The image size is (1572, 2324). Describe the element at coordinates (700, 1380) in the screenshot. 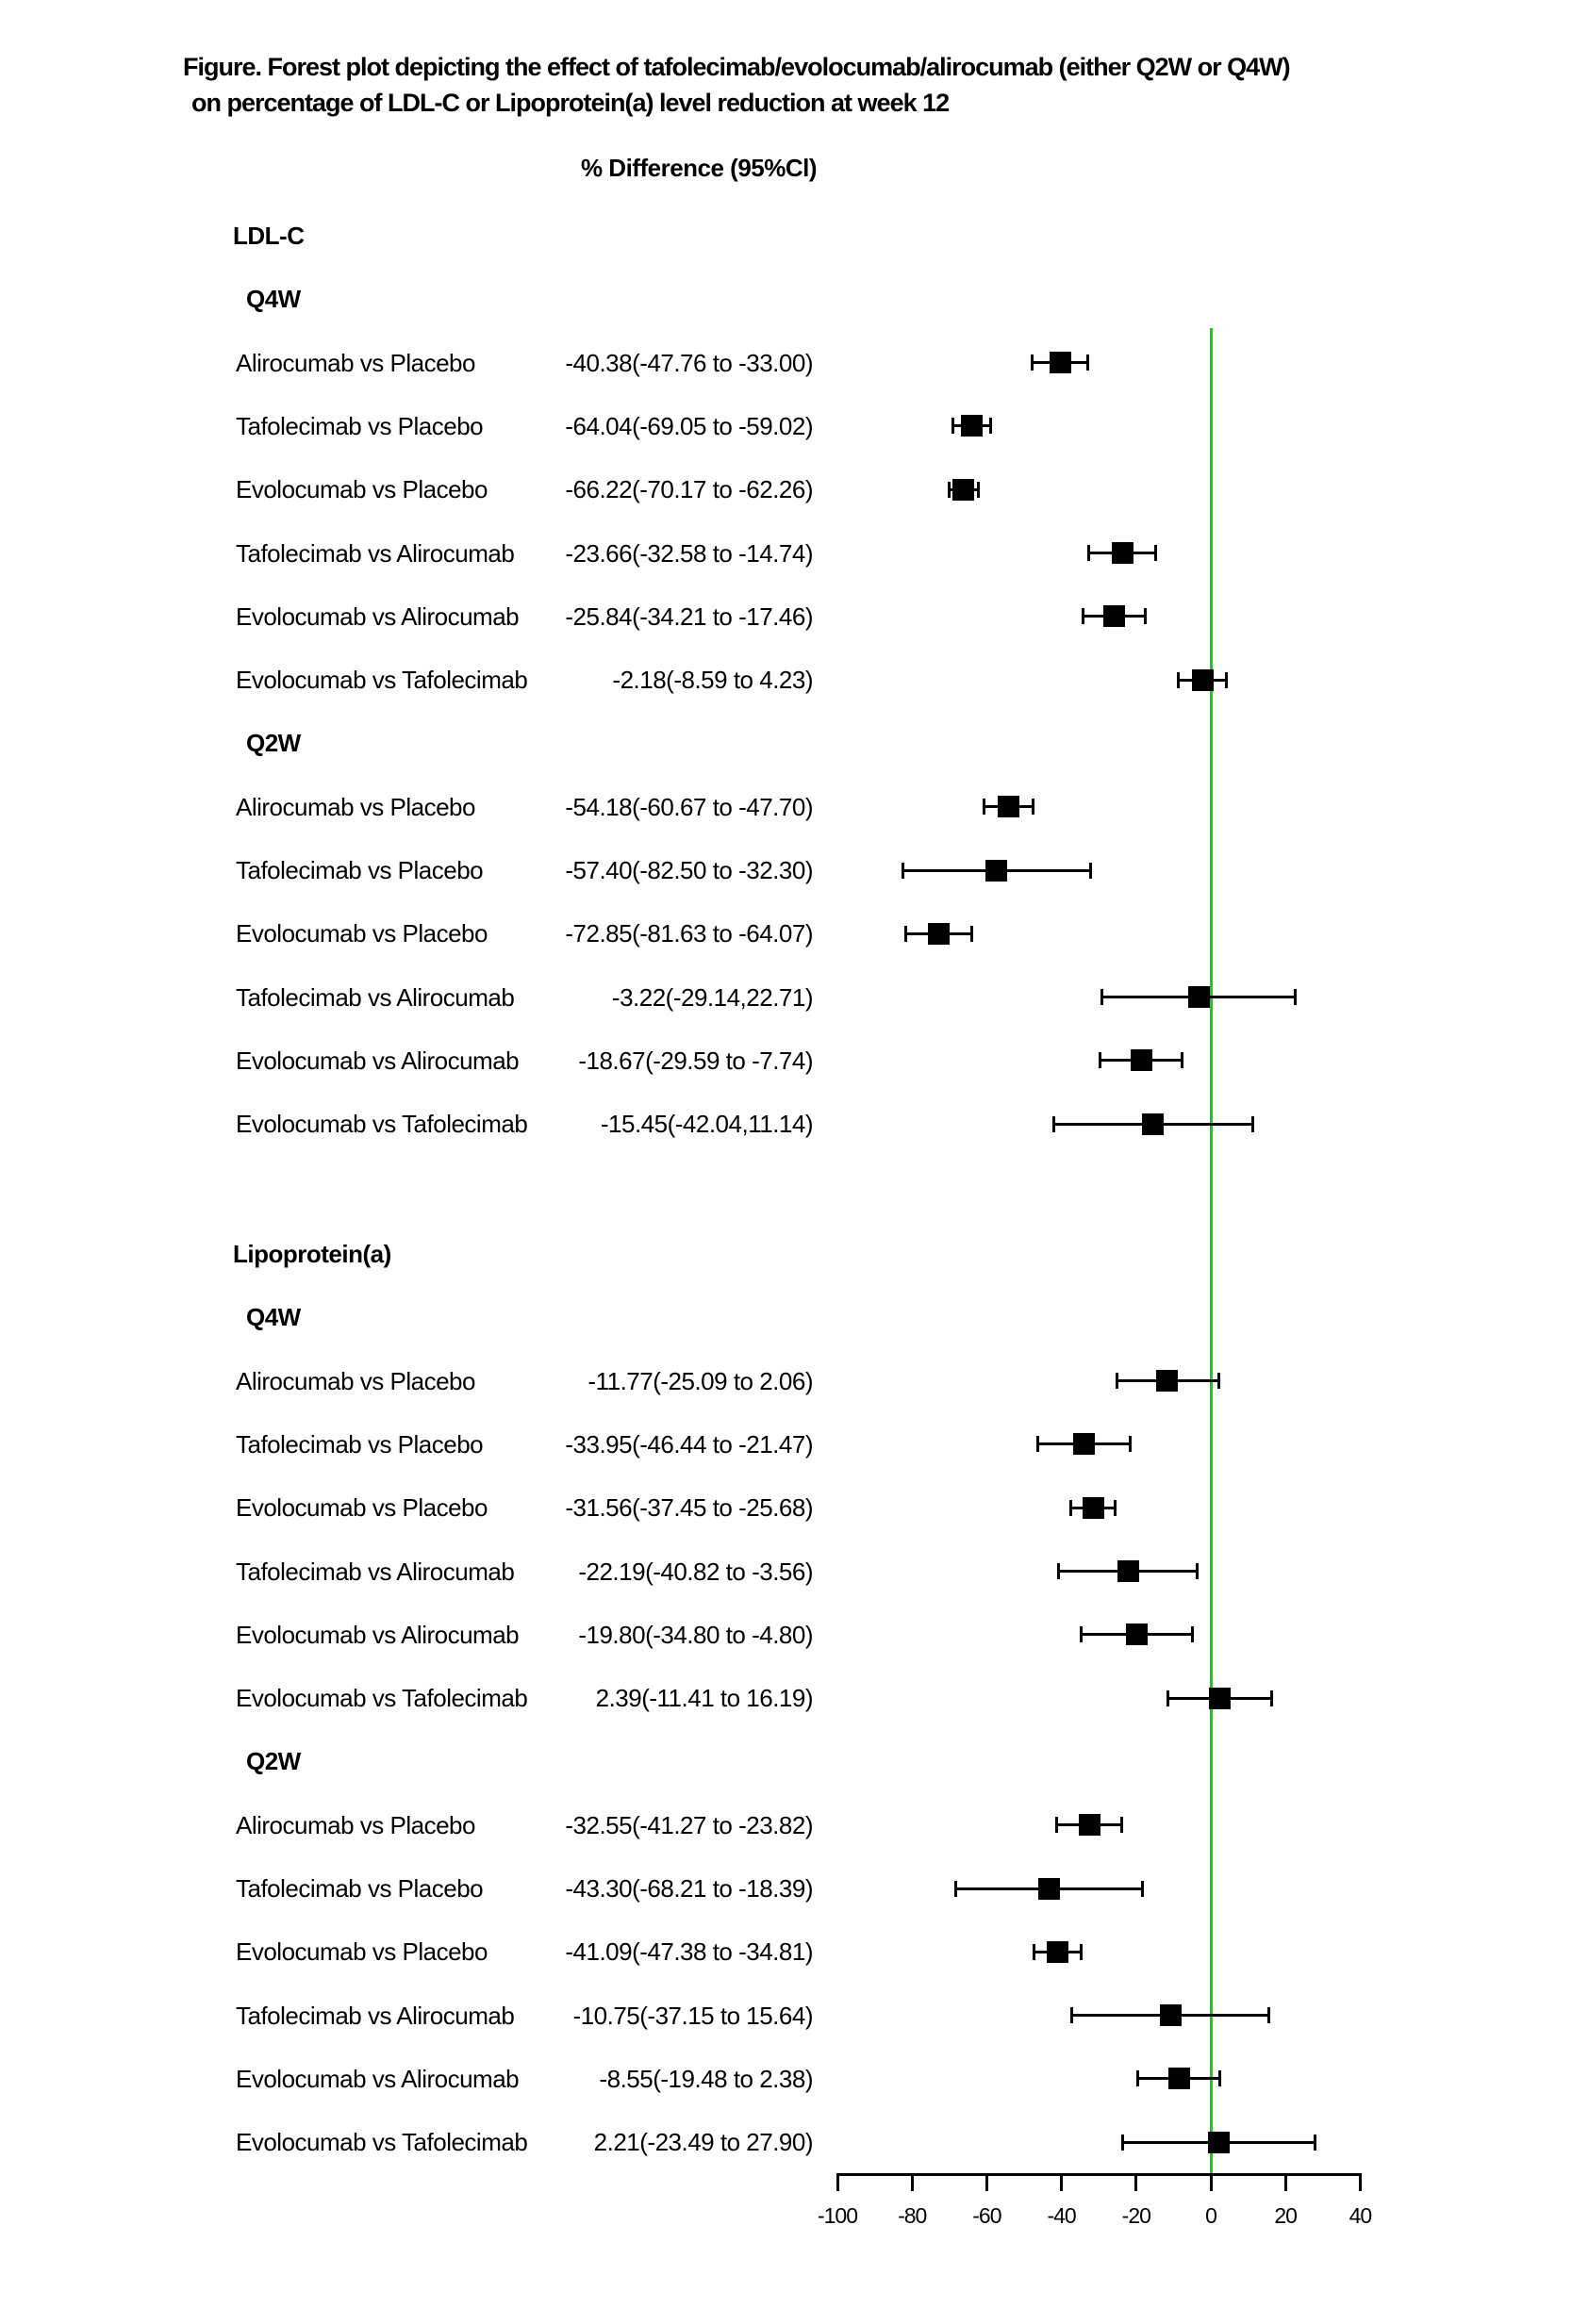

I see `estimate-ci-text: -11.77(-25.09 to 2.06)` at that location.